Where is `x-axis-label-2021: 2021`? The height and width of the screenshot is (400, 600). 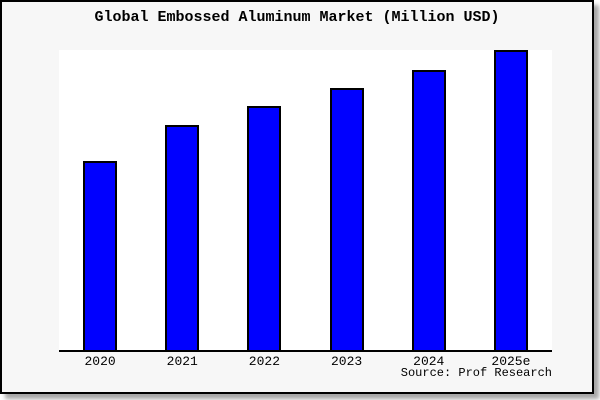 x-axis-label-2021: 2021 is located at coordinates (182, 361).